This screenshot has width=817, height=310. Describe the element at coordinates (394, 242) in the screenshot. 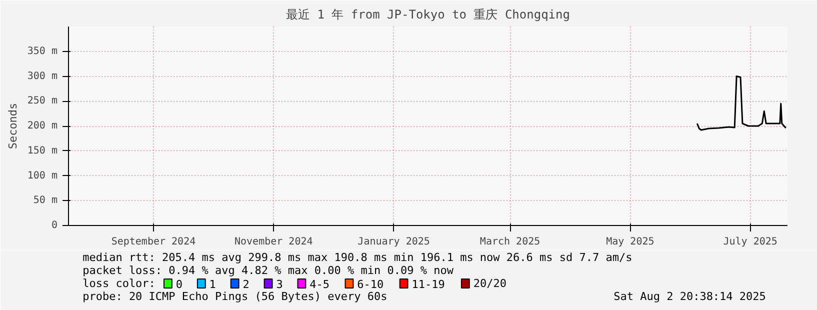

I see `x-tick-label: January 2025` at that location.